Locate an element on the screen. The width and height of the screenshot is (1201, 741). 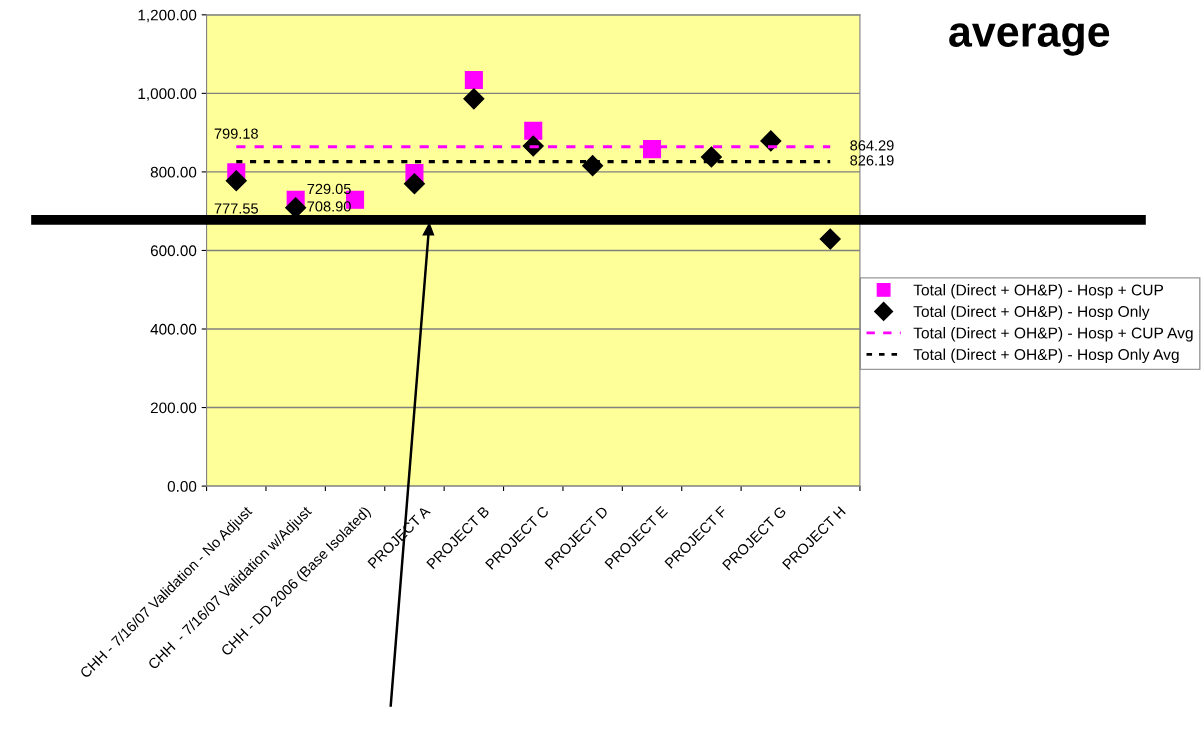
legend-label: Total (Direct + OH&P) - Hosp + CUP Avg is located at coordinates (1053, 334).